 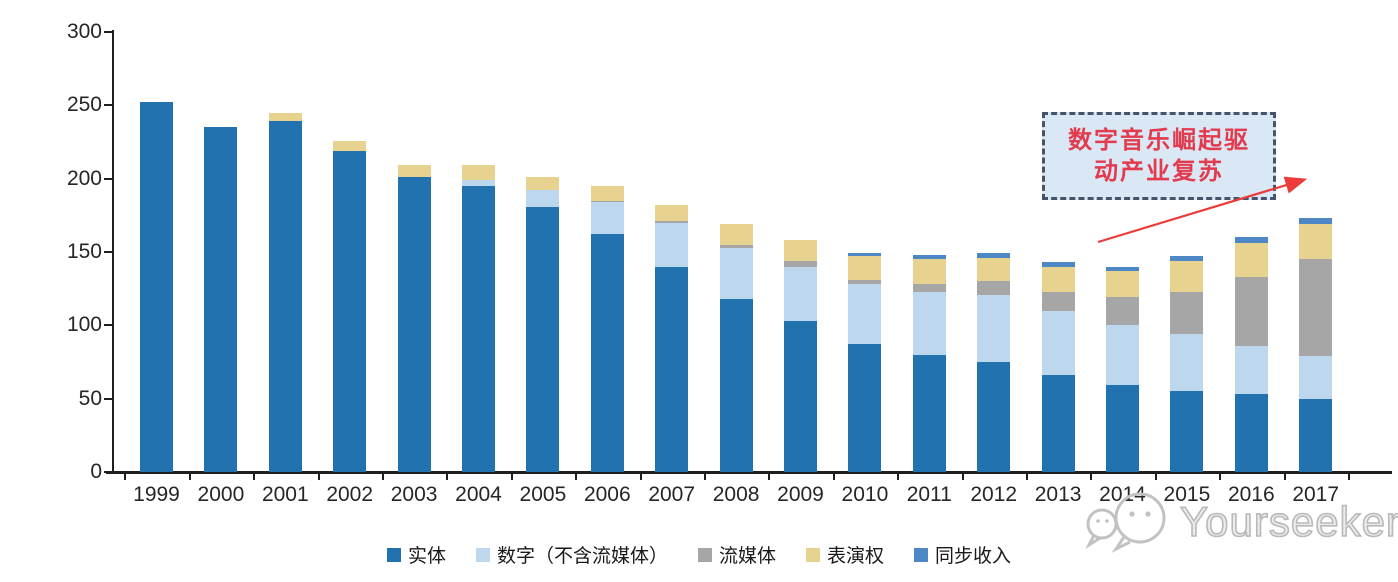 What do you see at coordinates (84, 105) in the screenshot?
I see `y-tick-label-250: 250` at bounding box center [84, 105].